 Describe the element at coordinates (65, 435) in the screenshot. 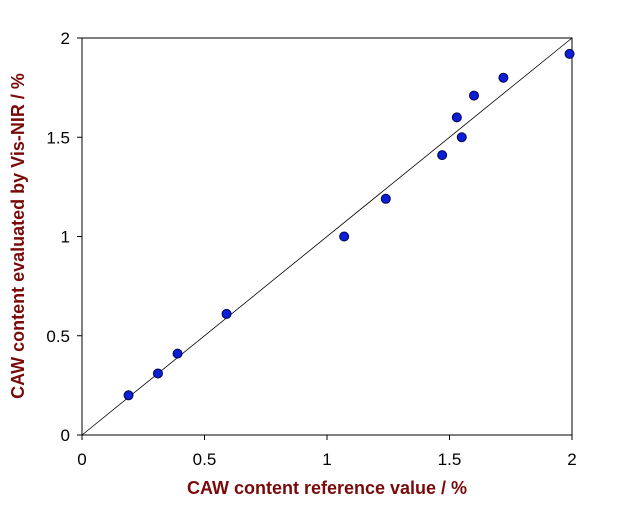

I see `y-tick-label: 0` at that location.